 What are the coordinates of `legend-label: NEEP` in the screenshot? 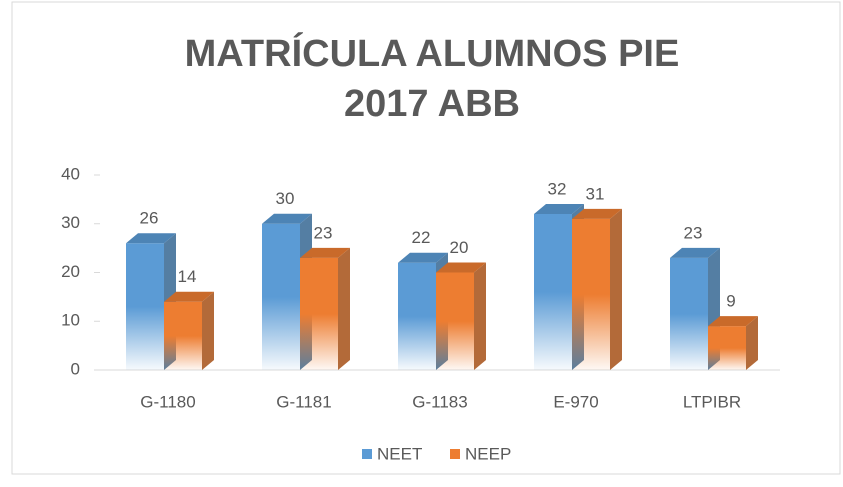 It's located at (488, 453).